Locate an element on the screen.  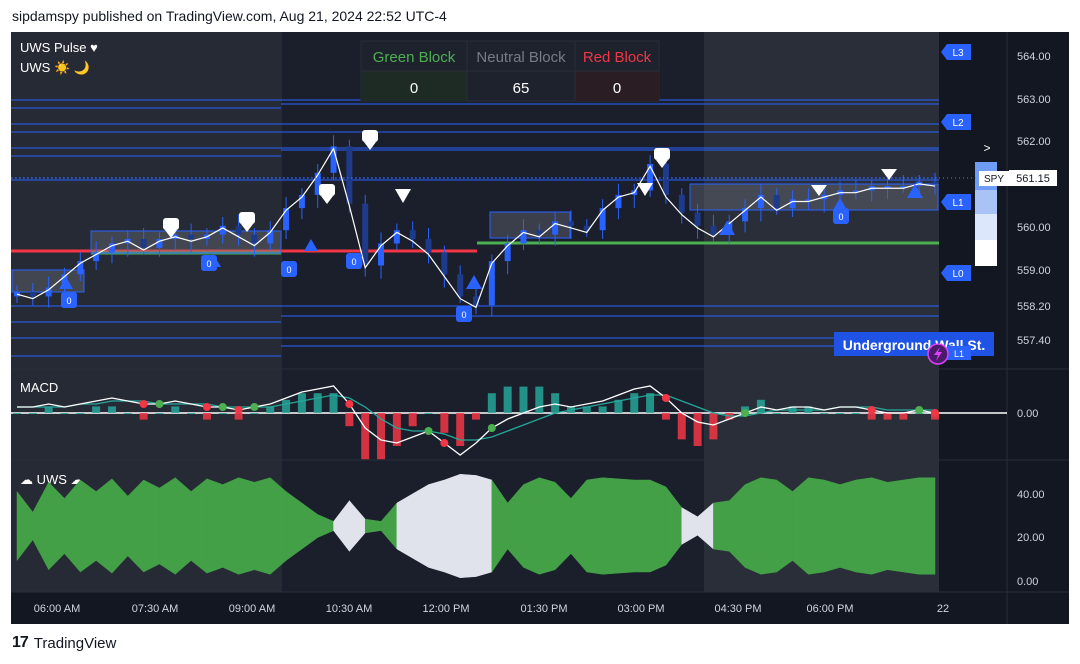
zero-badges: 0 0 0 0 0 0 is located at coordinates (455, 265).